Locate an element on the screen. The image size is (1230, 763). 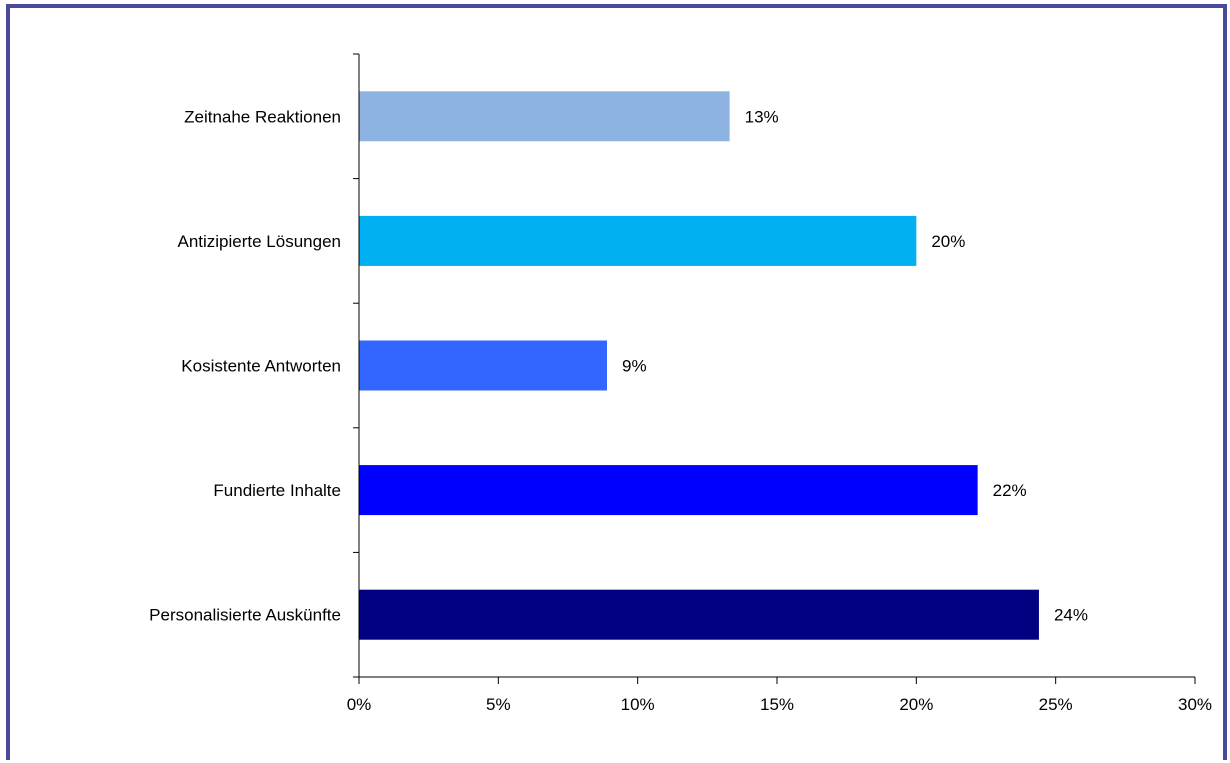
category-label-4: Personalisierte Auskünfte is located at coordinates (245, 615).